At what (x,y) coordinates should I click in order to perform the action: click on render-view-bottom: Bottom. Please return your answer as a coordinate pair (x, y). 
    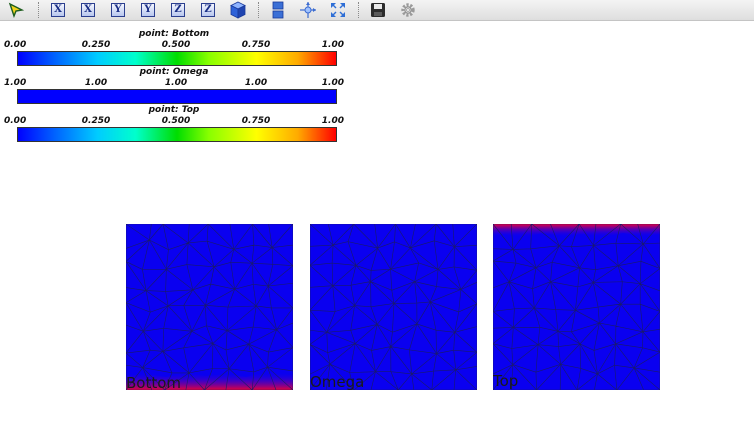
    Looking at the image, I should click on (209, 307).